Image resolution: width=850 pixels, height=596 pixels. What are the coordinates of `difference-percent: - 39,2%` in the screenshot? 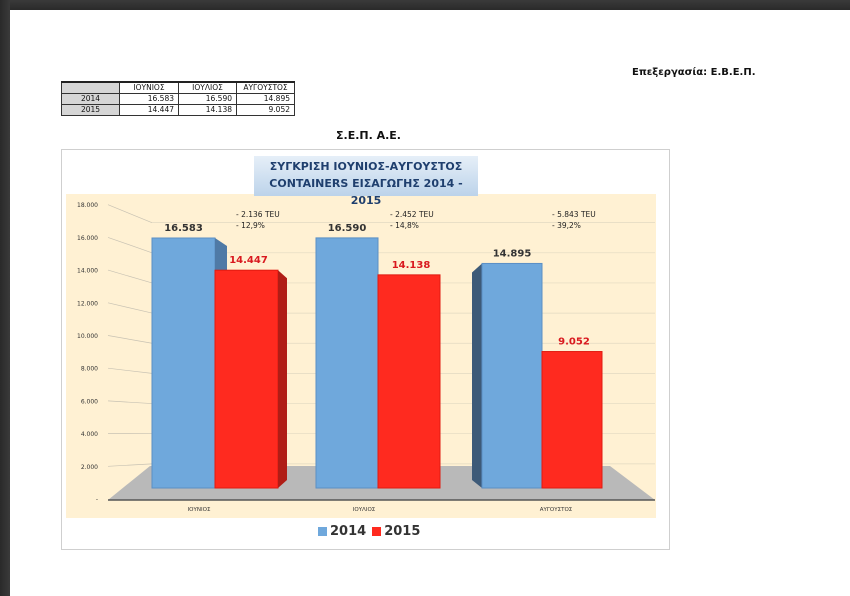 It's located at (566, 225).